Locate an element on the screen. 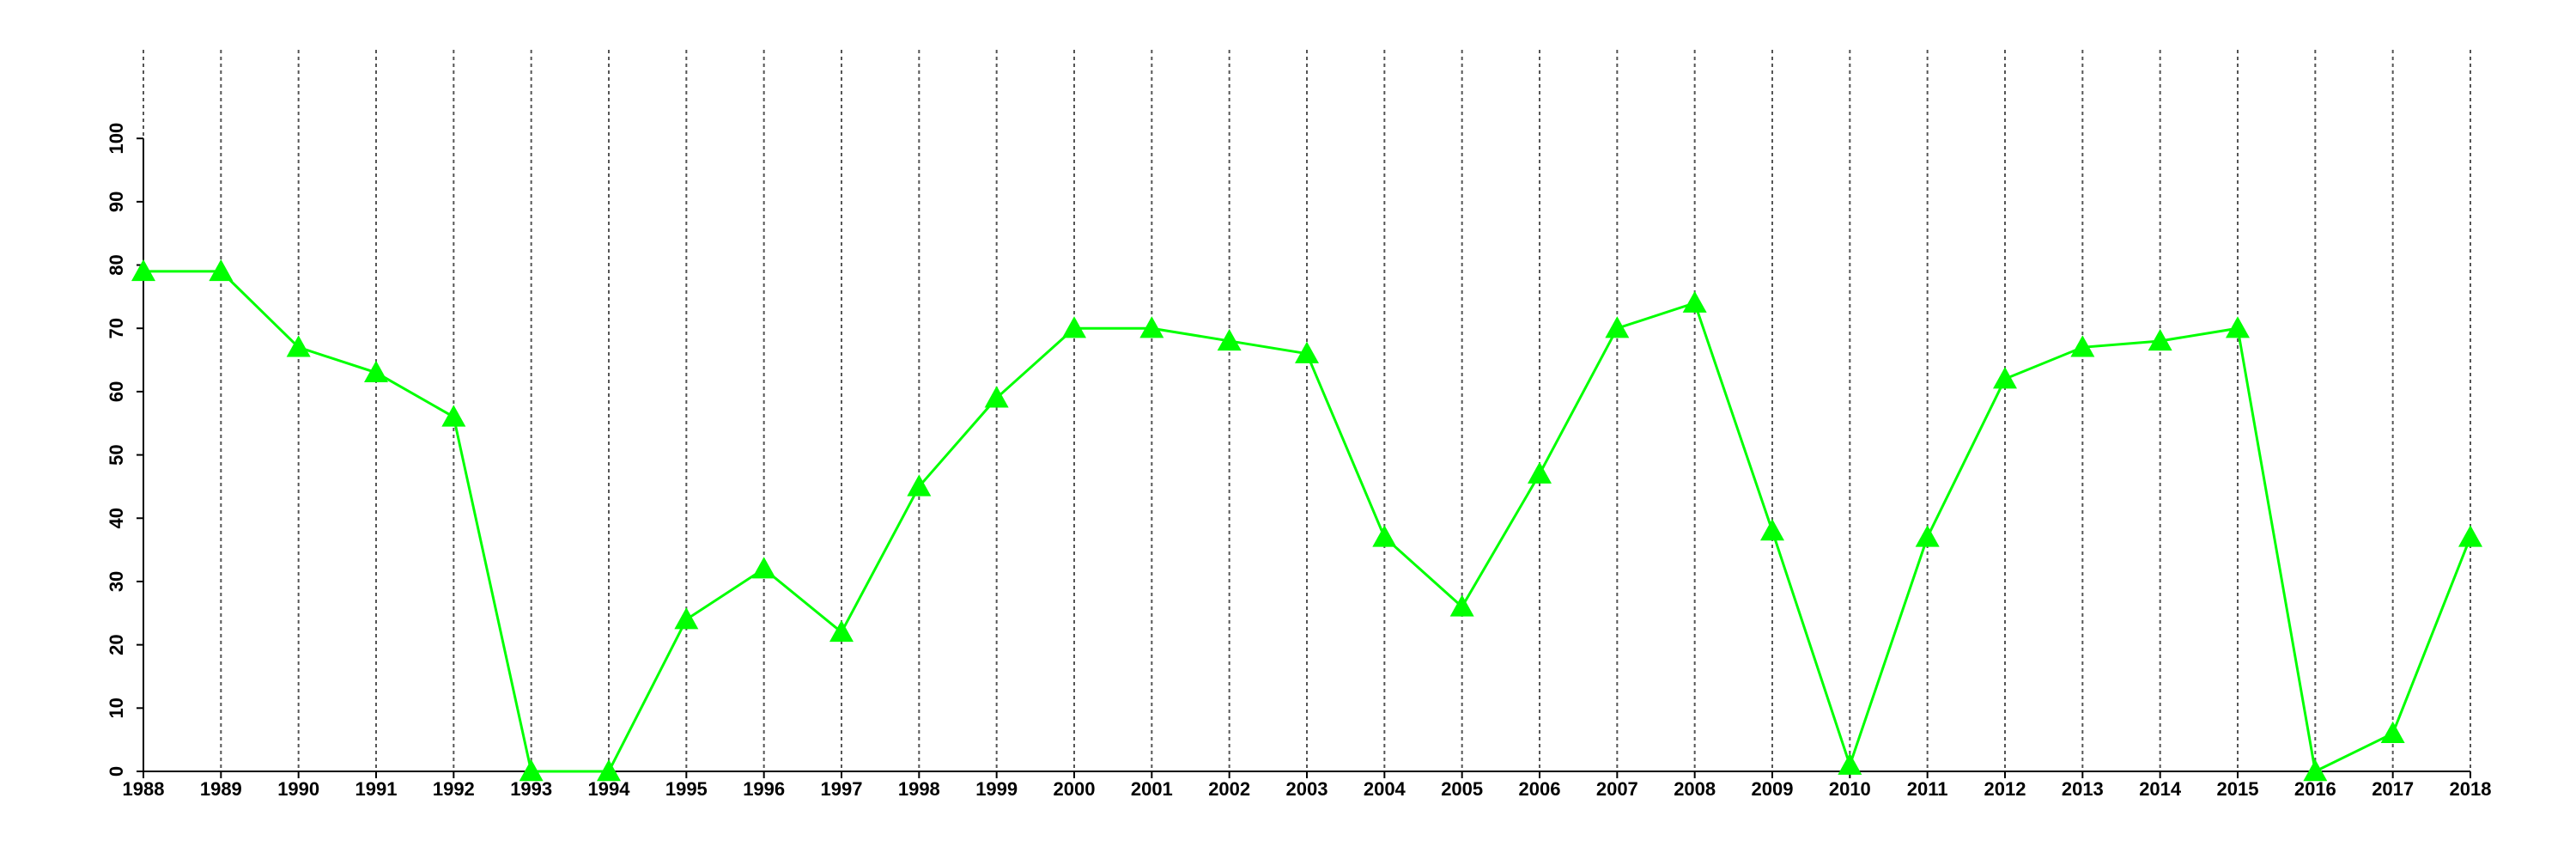 The width and height of the screenshot is (2576, 859). y-tick-label: 10 is located at coordinates (117, 708).